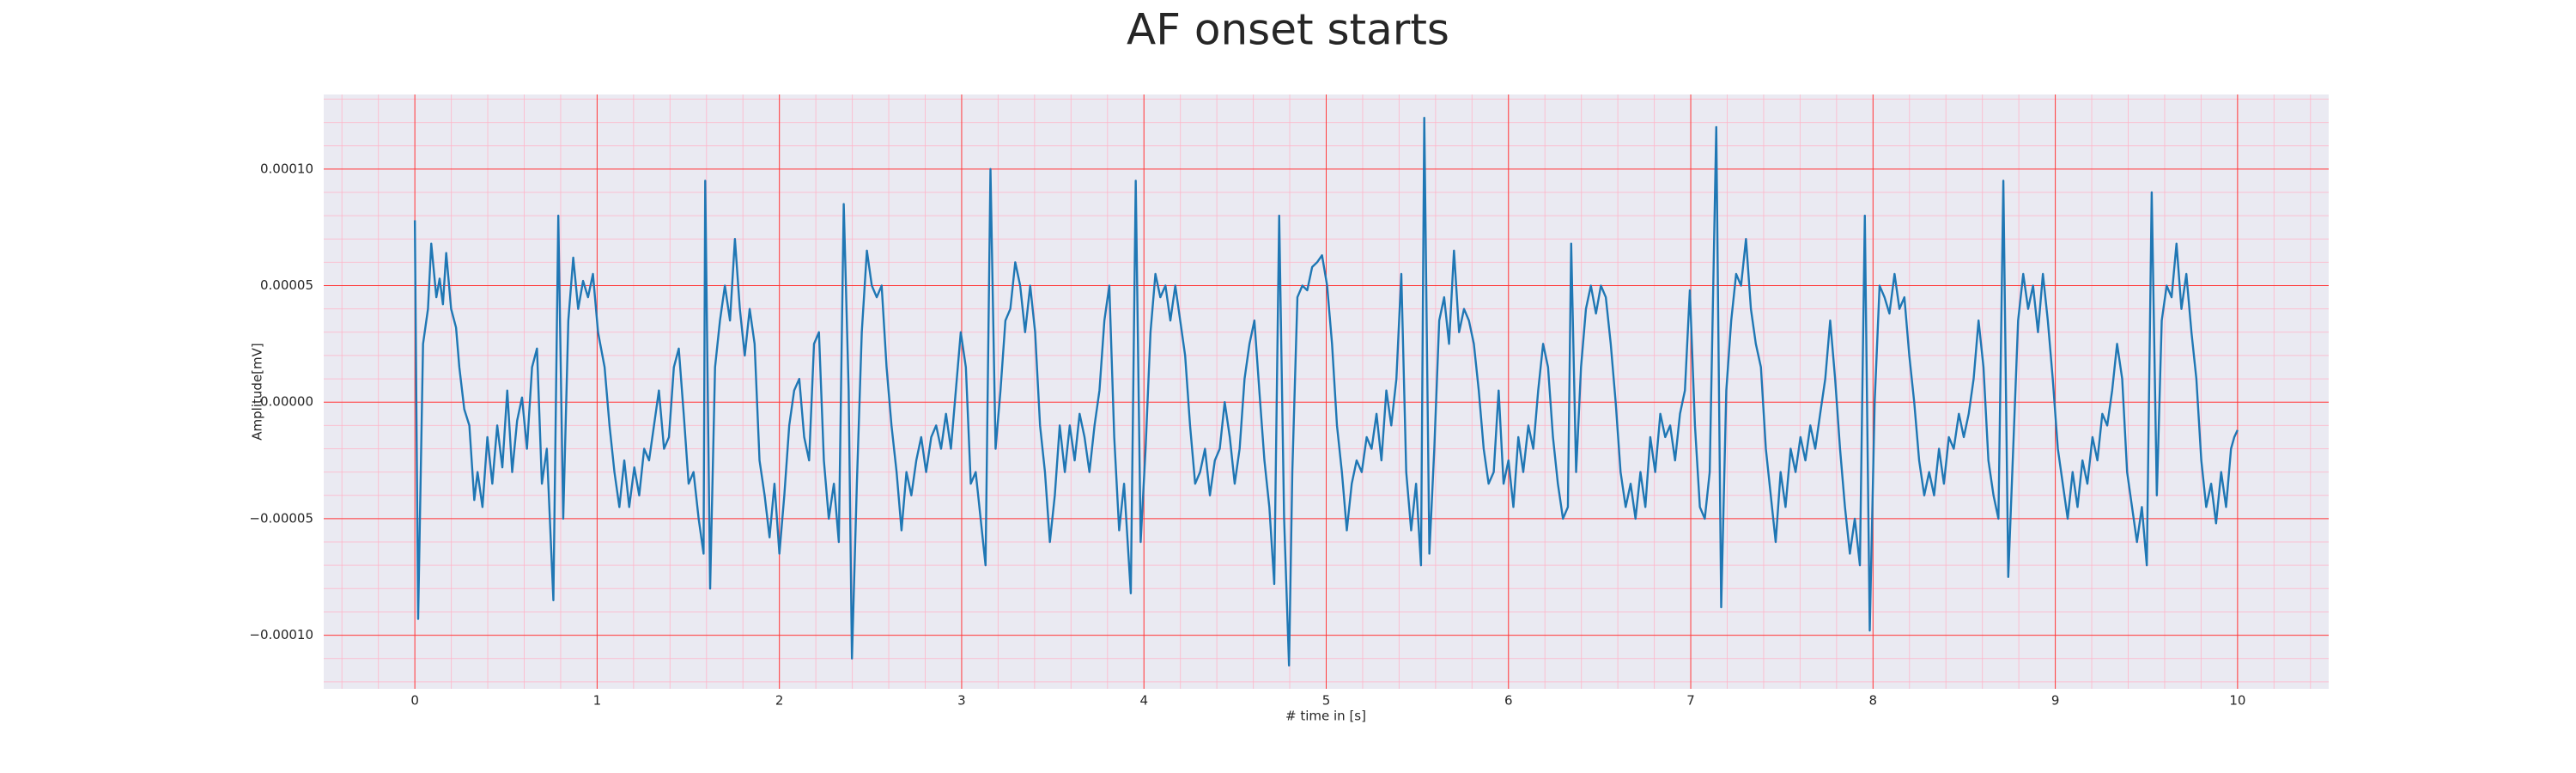  What do you see at coordinates (1327, 701) in the screenshot?
I see `x-tick-label: 5` at bounding box center [1327, 701].